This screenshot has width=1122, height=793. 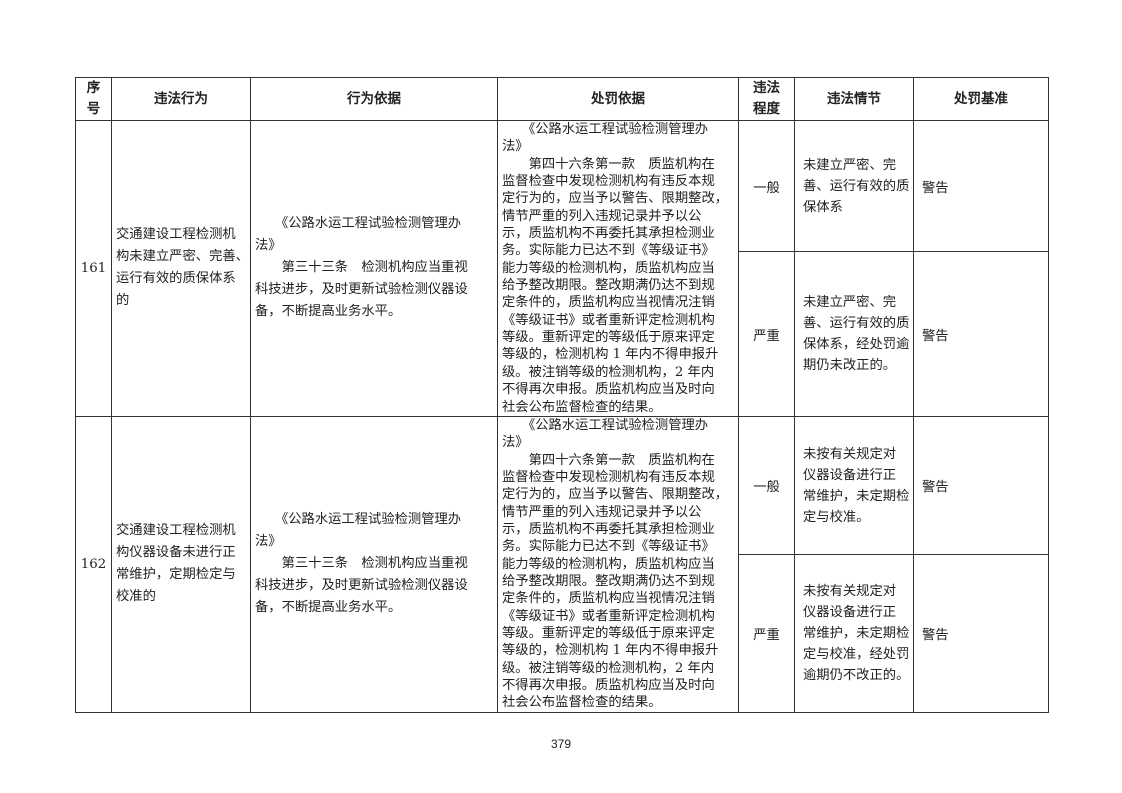 I want to click on text-line: 运行有效的质保体系, so click(x=176, y=279).